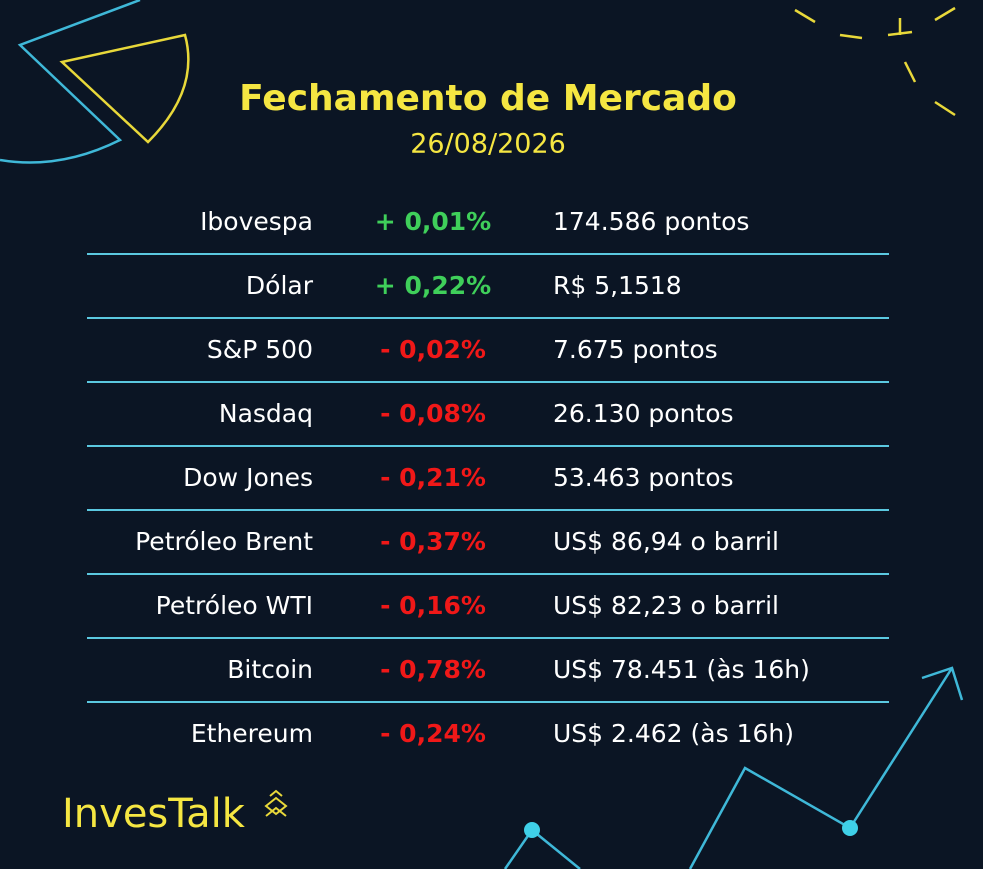 The image size is (983, 869). Describe the element at coordinates (635, 349) in the screenshot. I see `row-value: 7.675 pontos` at that location.